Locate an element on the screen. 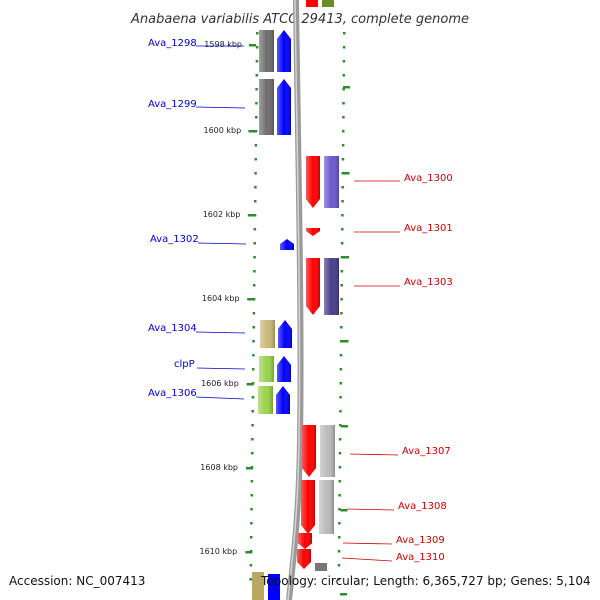 This screenshot has height=600, width=600. accession-text: Accession: NC_007413 is located at coordinates (77, 581).